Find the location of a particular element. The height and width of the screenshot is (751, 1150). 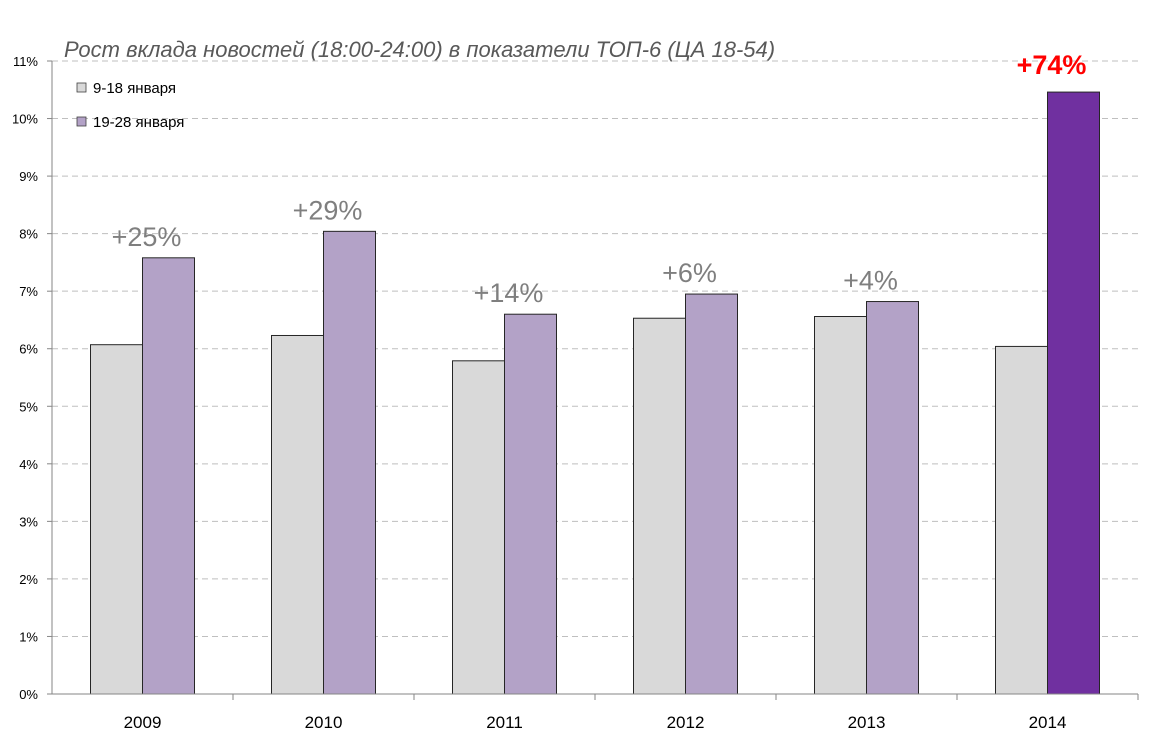

y-tick-label: 11% is located at coordinates (25, 61).